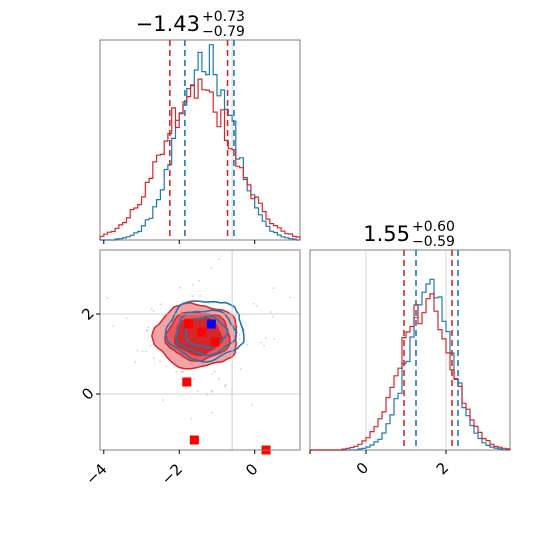  I want to click on x-tick-label: −4, so click(96, 474).